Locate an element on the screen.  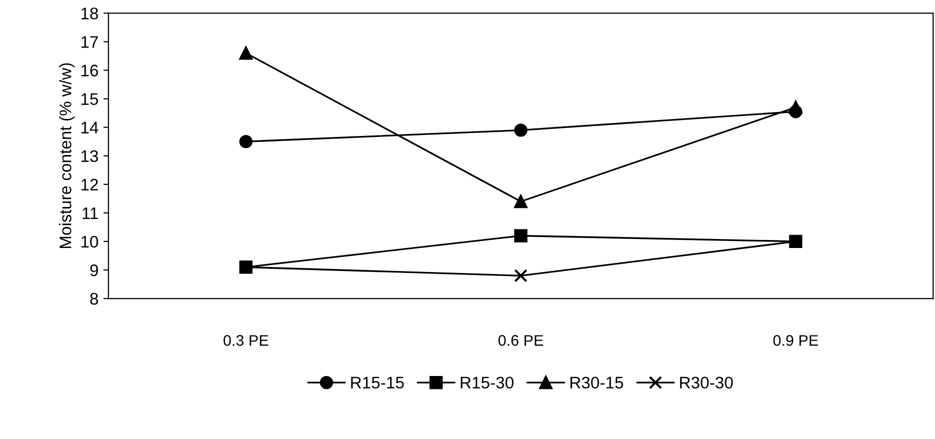
y-tick-label: 9 is located at coordinates (94, 270).